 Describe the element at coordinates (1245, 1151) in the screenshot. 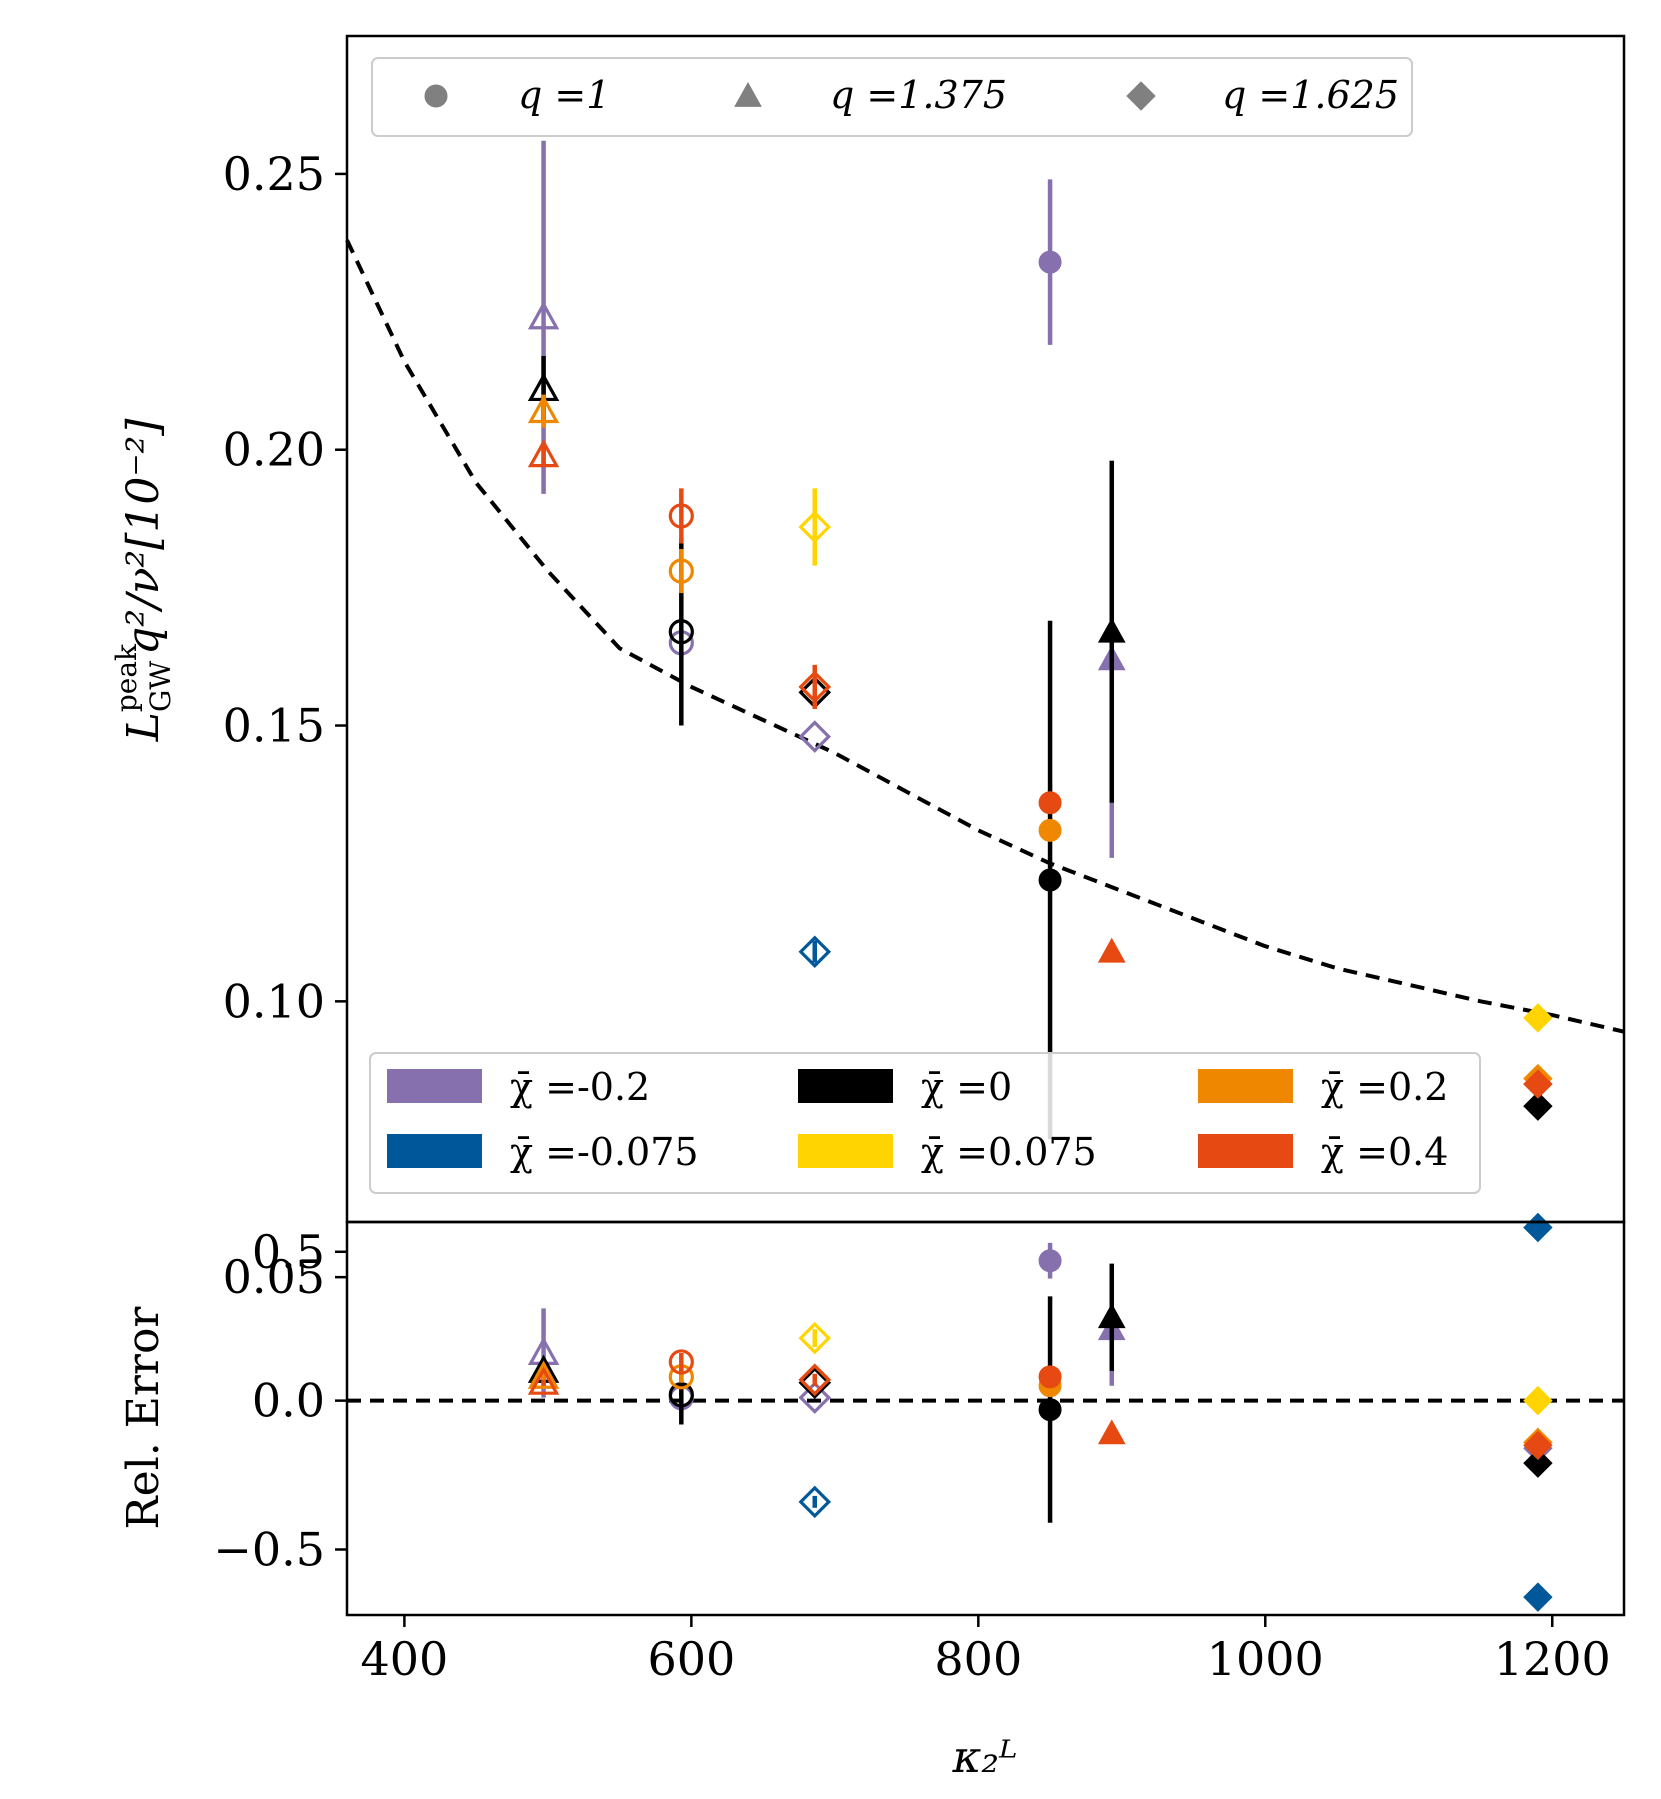

I see `legend-swatch-chi-0.4` at that location.